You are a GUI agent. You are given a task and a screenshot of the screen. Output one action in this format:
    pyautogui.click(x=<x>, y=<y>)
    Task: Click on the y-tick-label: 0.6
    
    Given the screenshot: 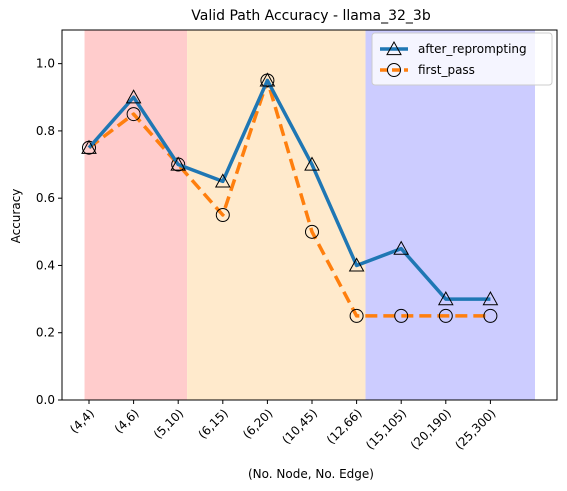 What is the action you would take?
    pyautogui.click(x=45, y=198)
    